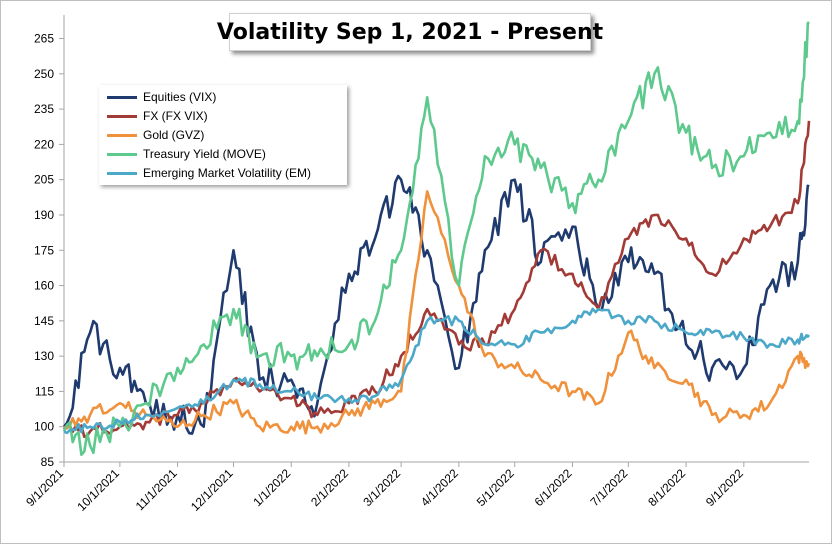  What do you see at coordinates (122, 135) in the screenshot?
I see `legend-swatch-gold` at bounding box center [122, 135].